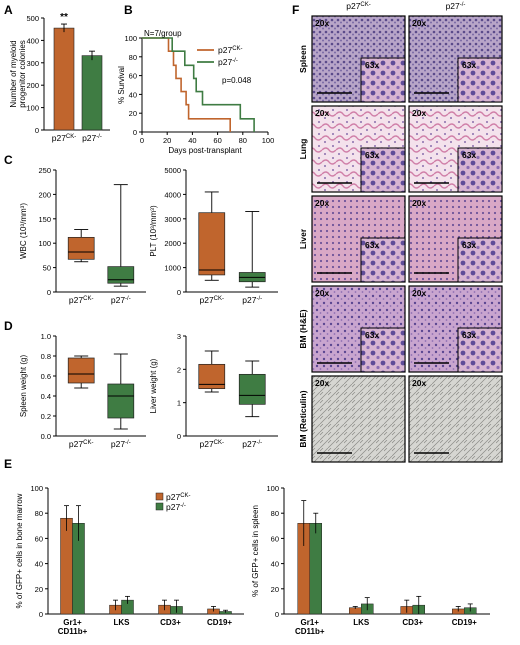 The height and width of the screenshot is (645, 520). What do you see at coordinates (153, 385) in the screenshot?
I see `panel-d-liver-ylabel: Liver weight (g)` at bounding box center [153, 385].